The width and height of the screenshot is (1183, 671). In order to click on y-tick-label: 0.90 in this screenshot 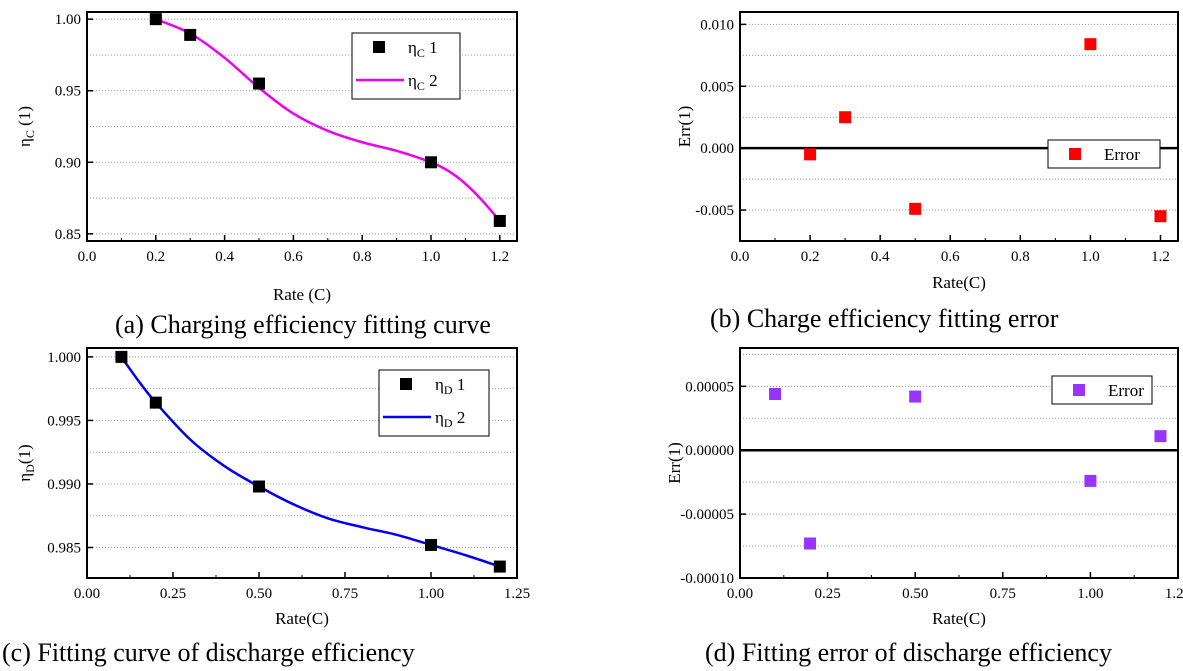, I will do `click(68, 163)`.